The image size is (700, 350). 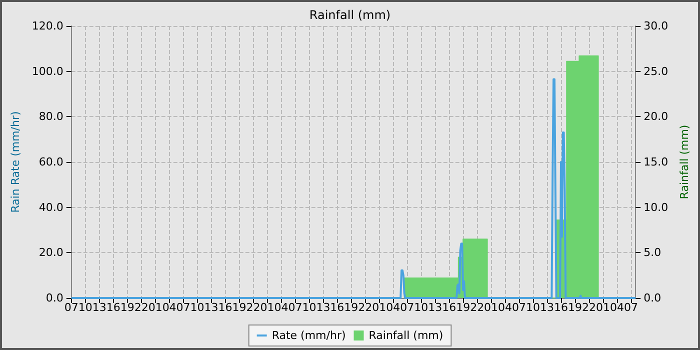 I want to click on y2-tick-label: 20.0, so click(x=656, y=117).